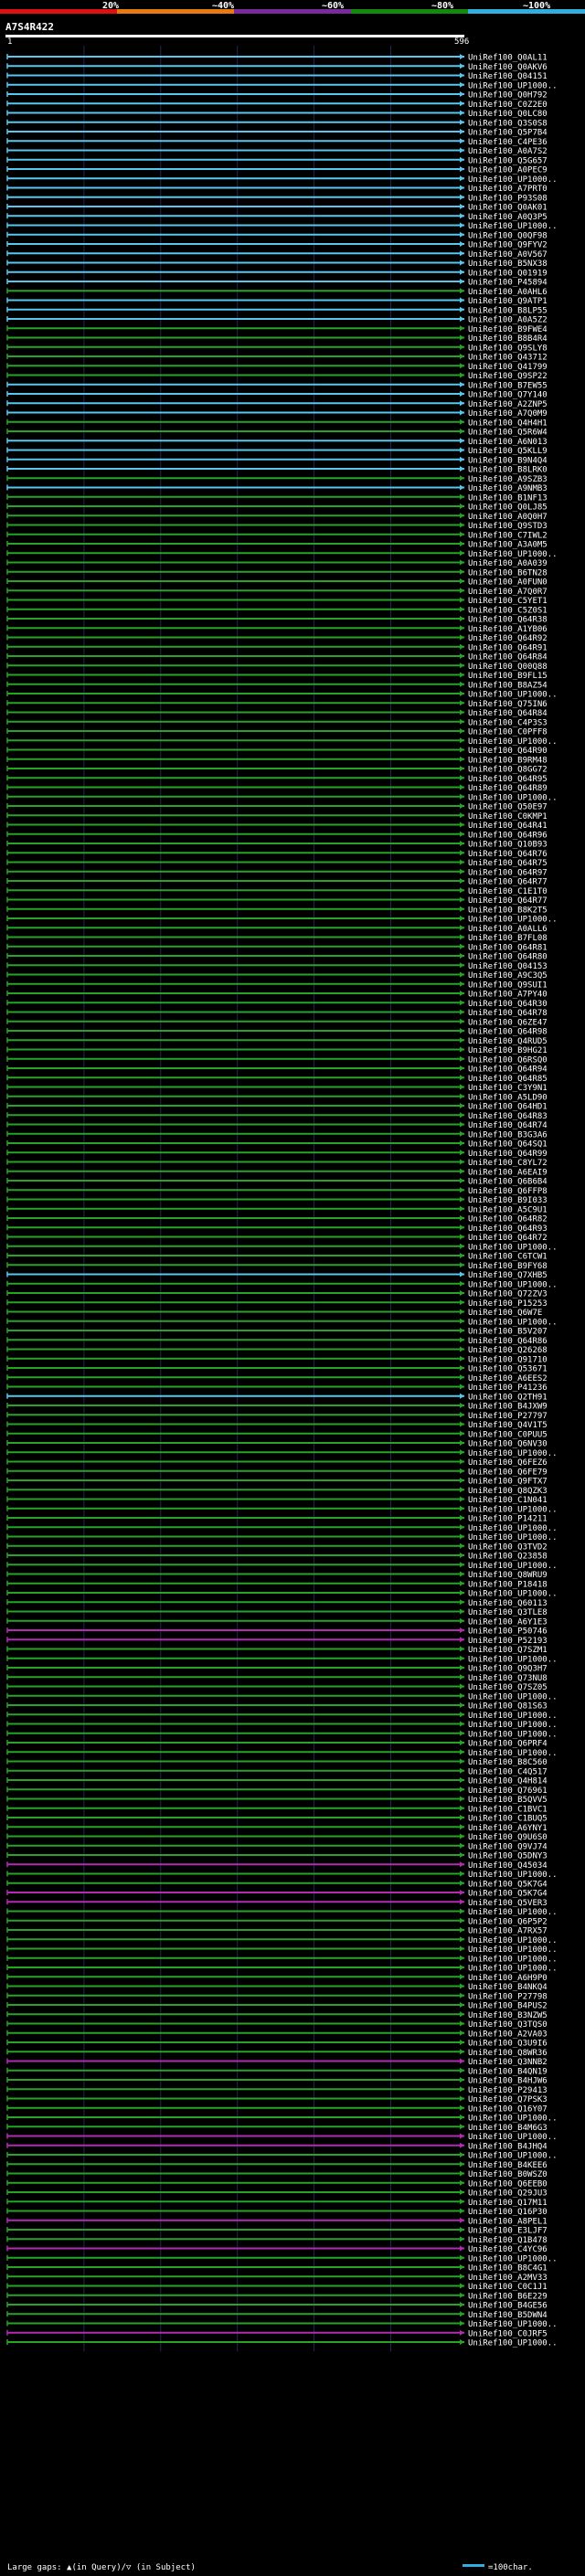 This screenshot has width=585, height=2576. What do you see at coordinates (508, 722) in the screenshot?
I see `subject-label: UniRef100_C4P3S3` at bounding box center [508, 722].